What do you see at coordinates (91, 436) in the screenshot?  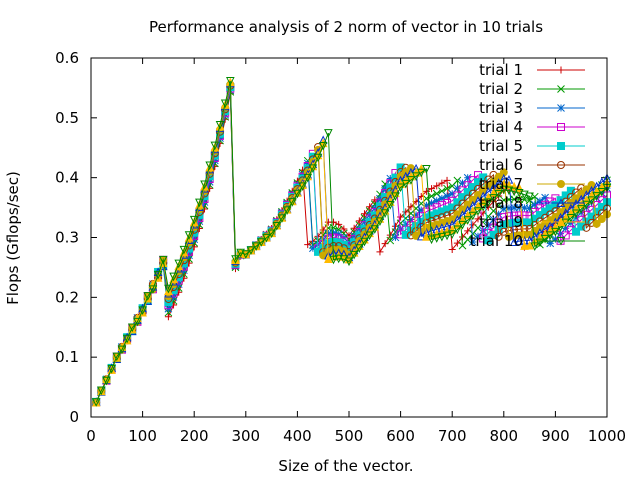 I see `x-tick-label: 0` at bounding box center [91, 436].